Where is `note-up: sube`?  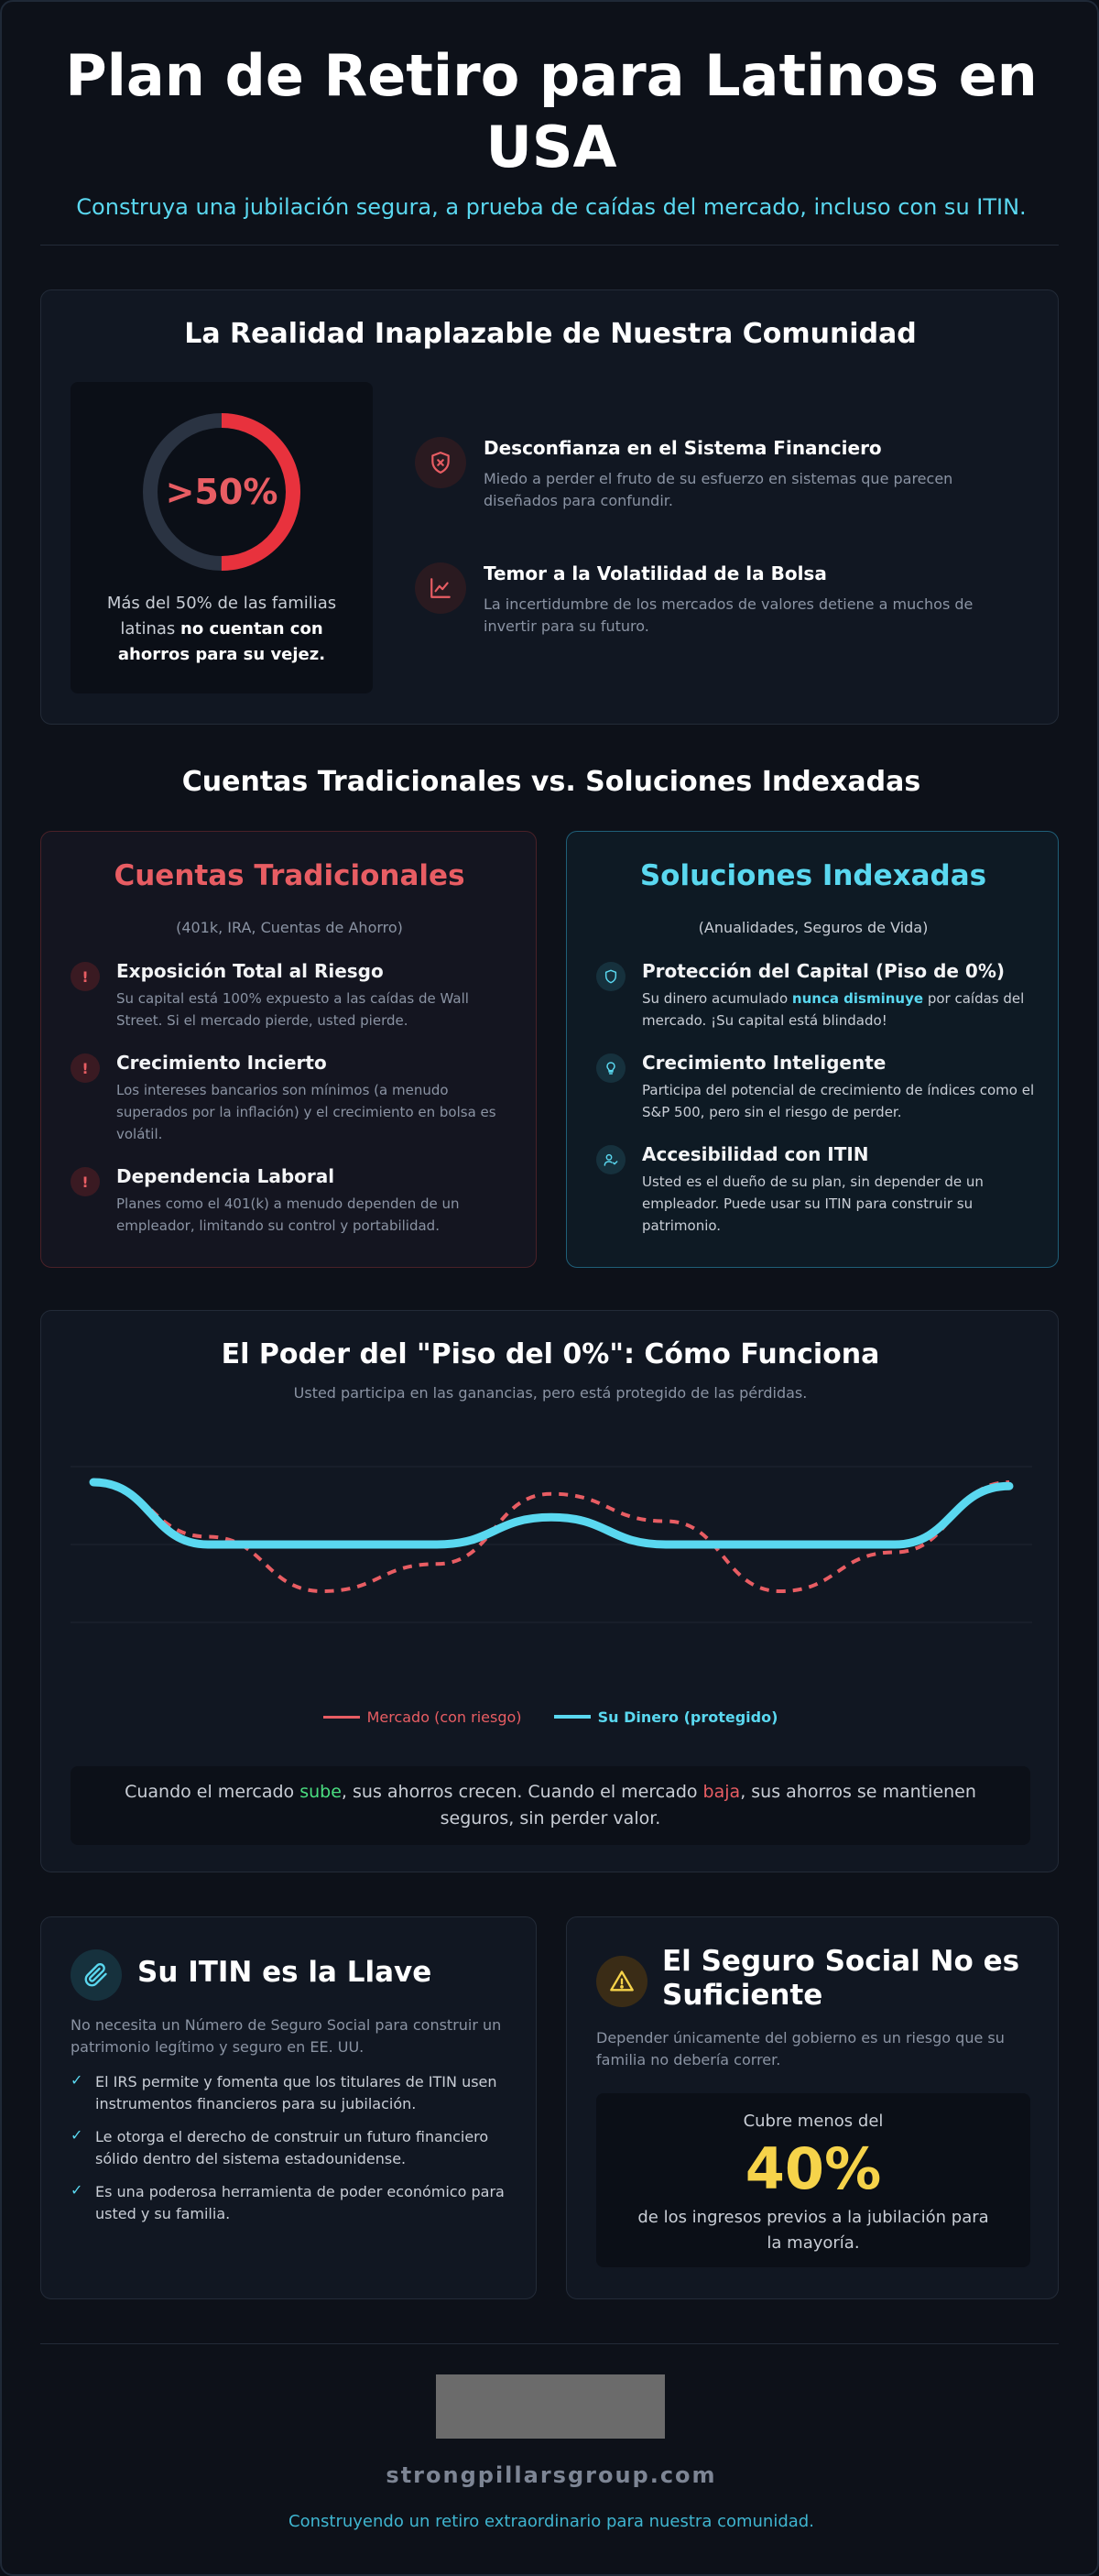 note-up: sube is located at coordinates (320, 1792).